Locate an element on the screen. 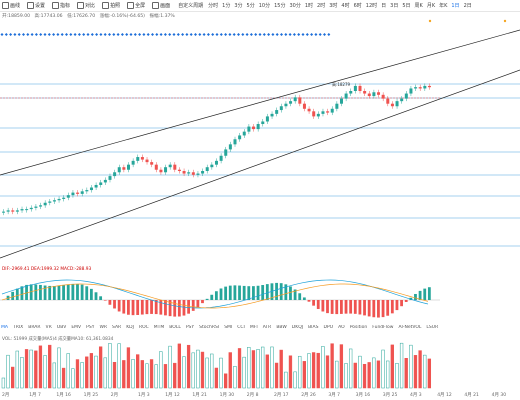 The height and width of the screenshot is (400, 520). indicator-button: 指标 is located at coordinates (61, 5).